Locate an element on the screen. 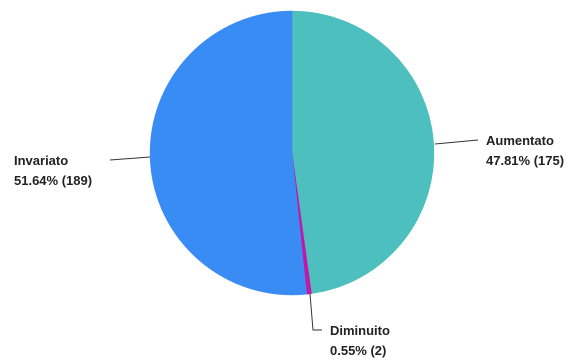  leader-line-aumentato is located at coordinates (456, 142).